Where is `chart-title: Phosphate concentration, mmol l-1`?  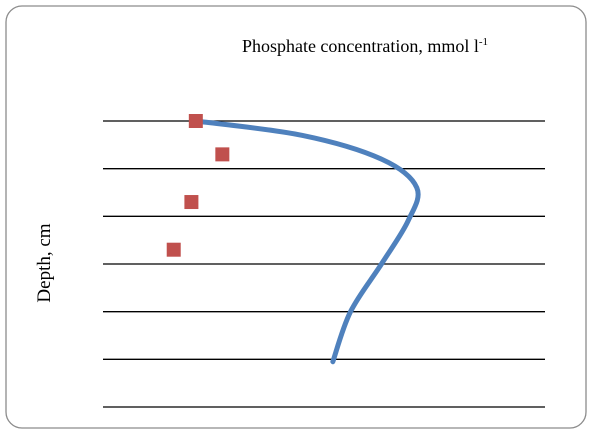 chart-title: Phosphate concentration, mmol l-1 is located at coordinates (365, 46).